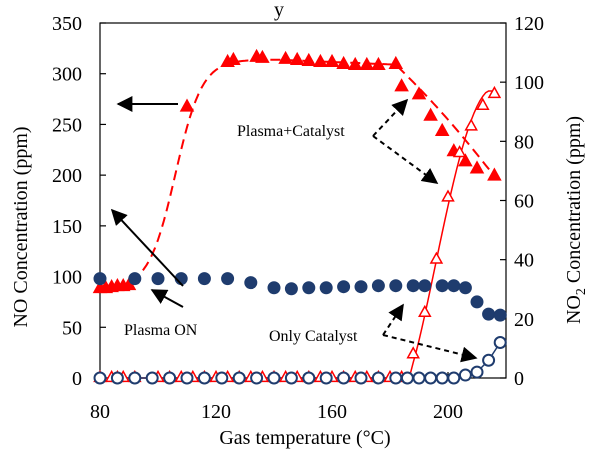 The width and height of the screenshot is (592, 450). What do you see at coordinates (276, 397) in the screenshot?
I see `x-axis-ticks: 80 120 160 200` at bounding box center [276, 397].